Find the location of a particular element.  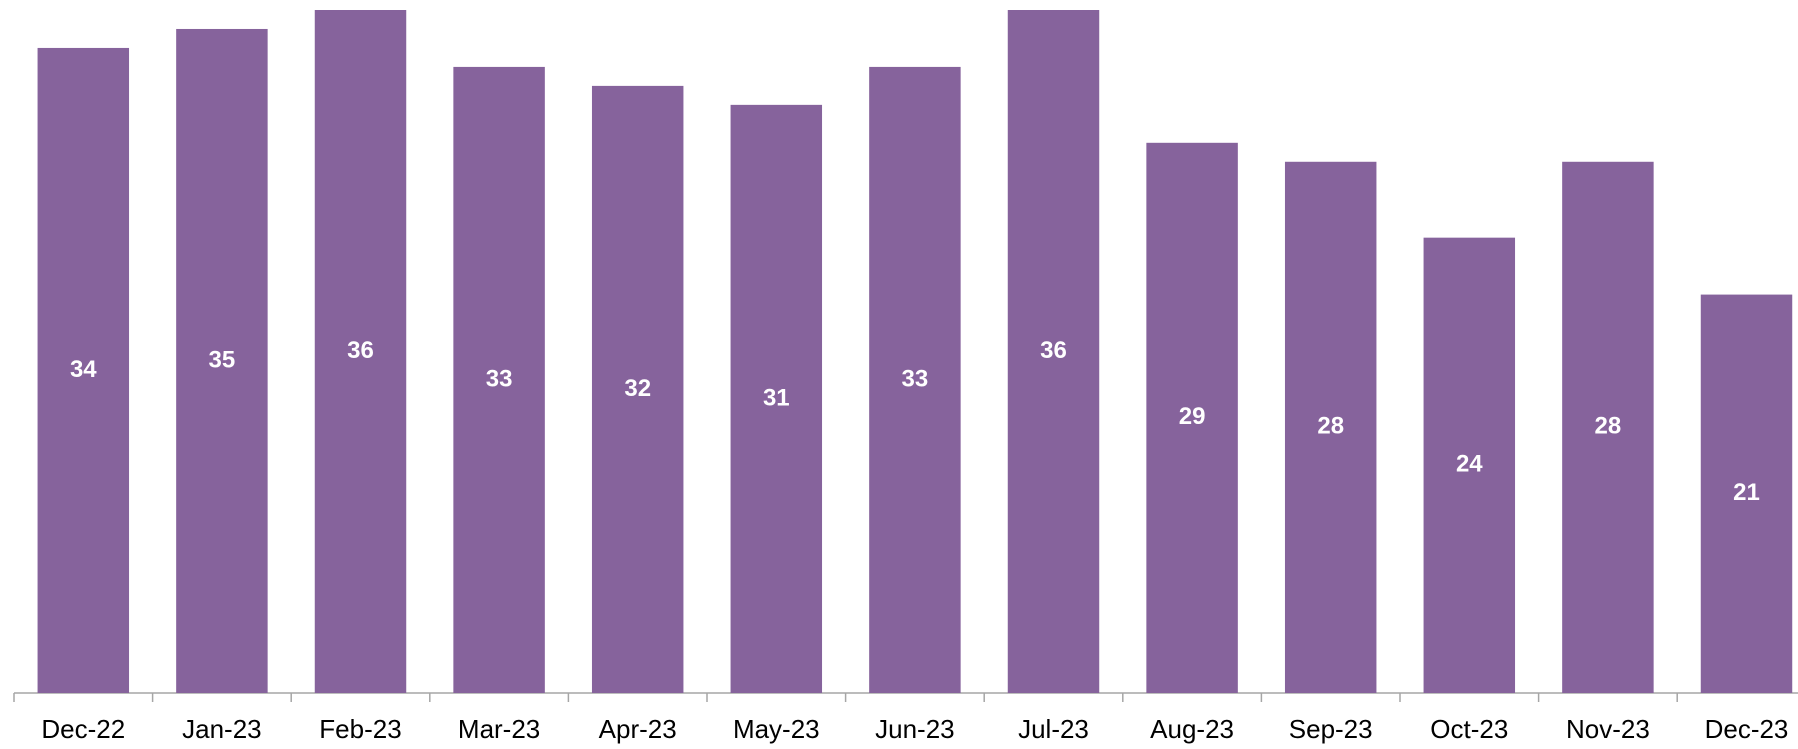

value-label: 32 is located at coordinates (637, 388).